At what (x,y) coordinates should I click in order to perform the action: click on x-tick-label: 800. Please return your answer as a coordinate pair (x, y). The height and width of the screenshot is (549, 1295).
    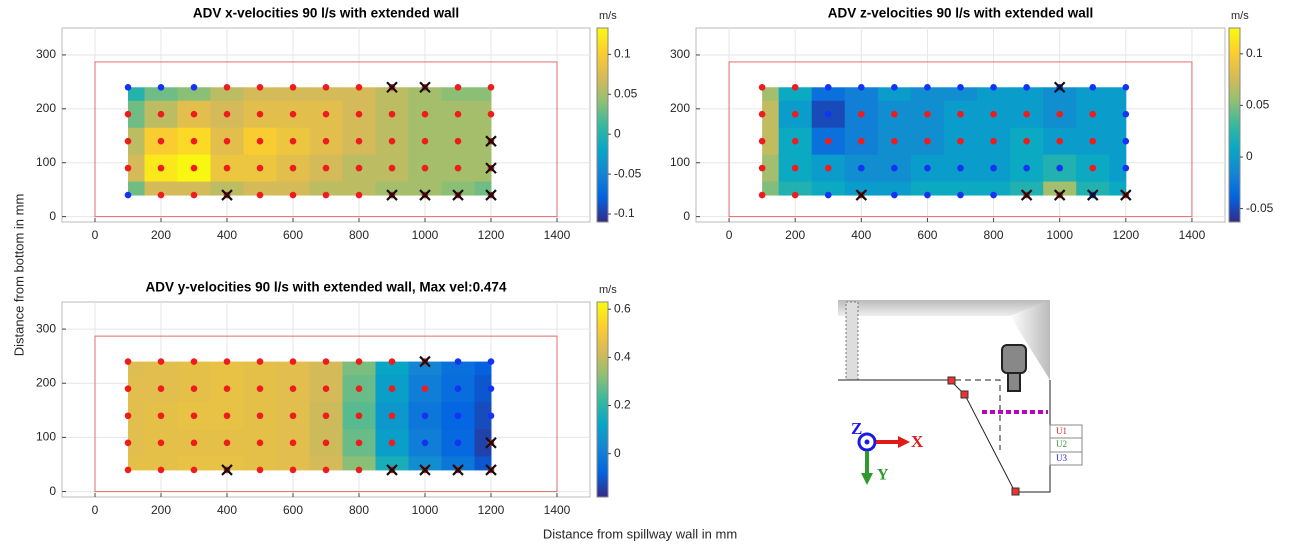
    Looking at the image, I should click on (359, 510).